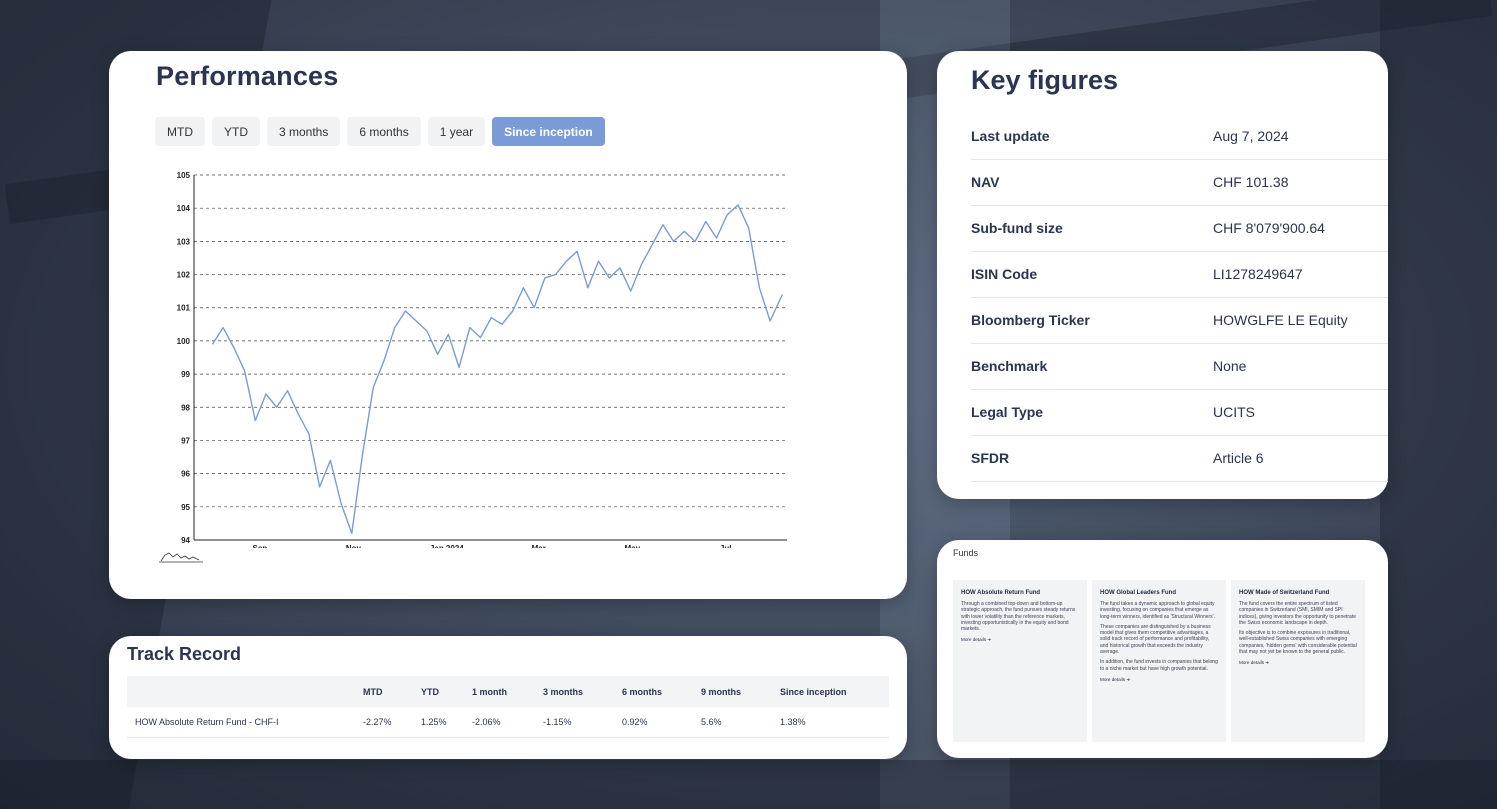  What do you see at coordinates (966, 553) in the screenshot?
I see `funds-label: Funds` at bounding box center [966, 553].